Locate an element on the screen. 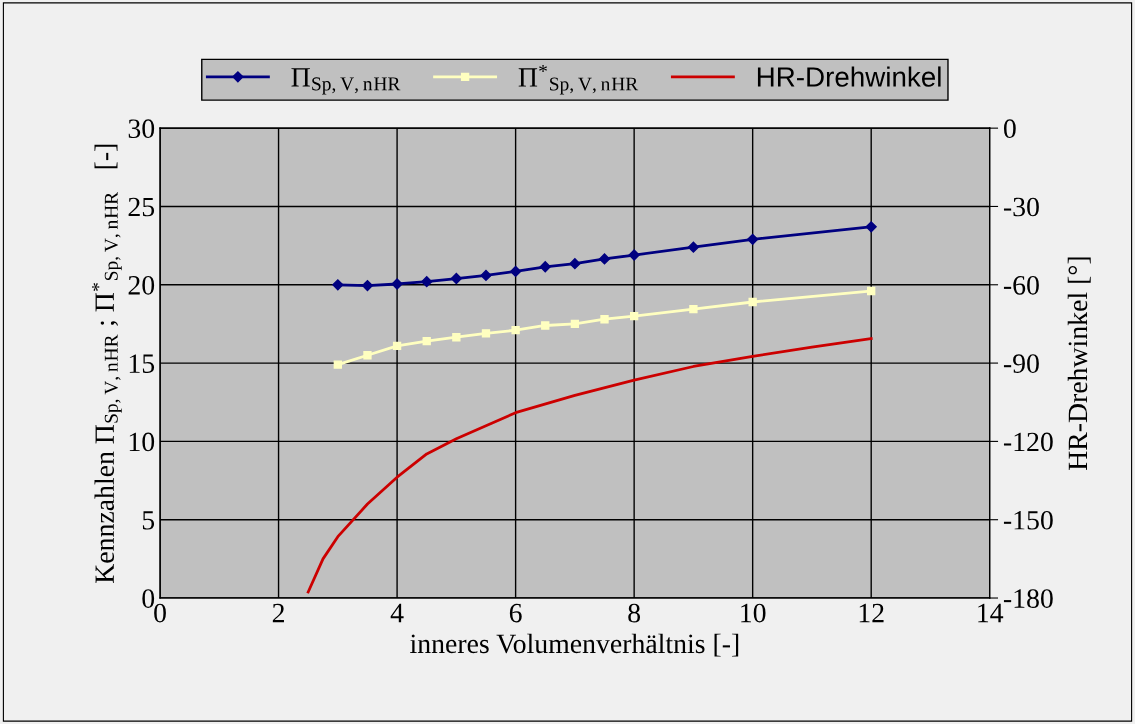 This screenshot has width=1135, height=724. y-tick-label: 25 is located at coordinates (141, 207).